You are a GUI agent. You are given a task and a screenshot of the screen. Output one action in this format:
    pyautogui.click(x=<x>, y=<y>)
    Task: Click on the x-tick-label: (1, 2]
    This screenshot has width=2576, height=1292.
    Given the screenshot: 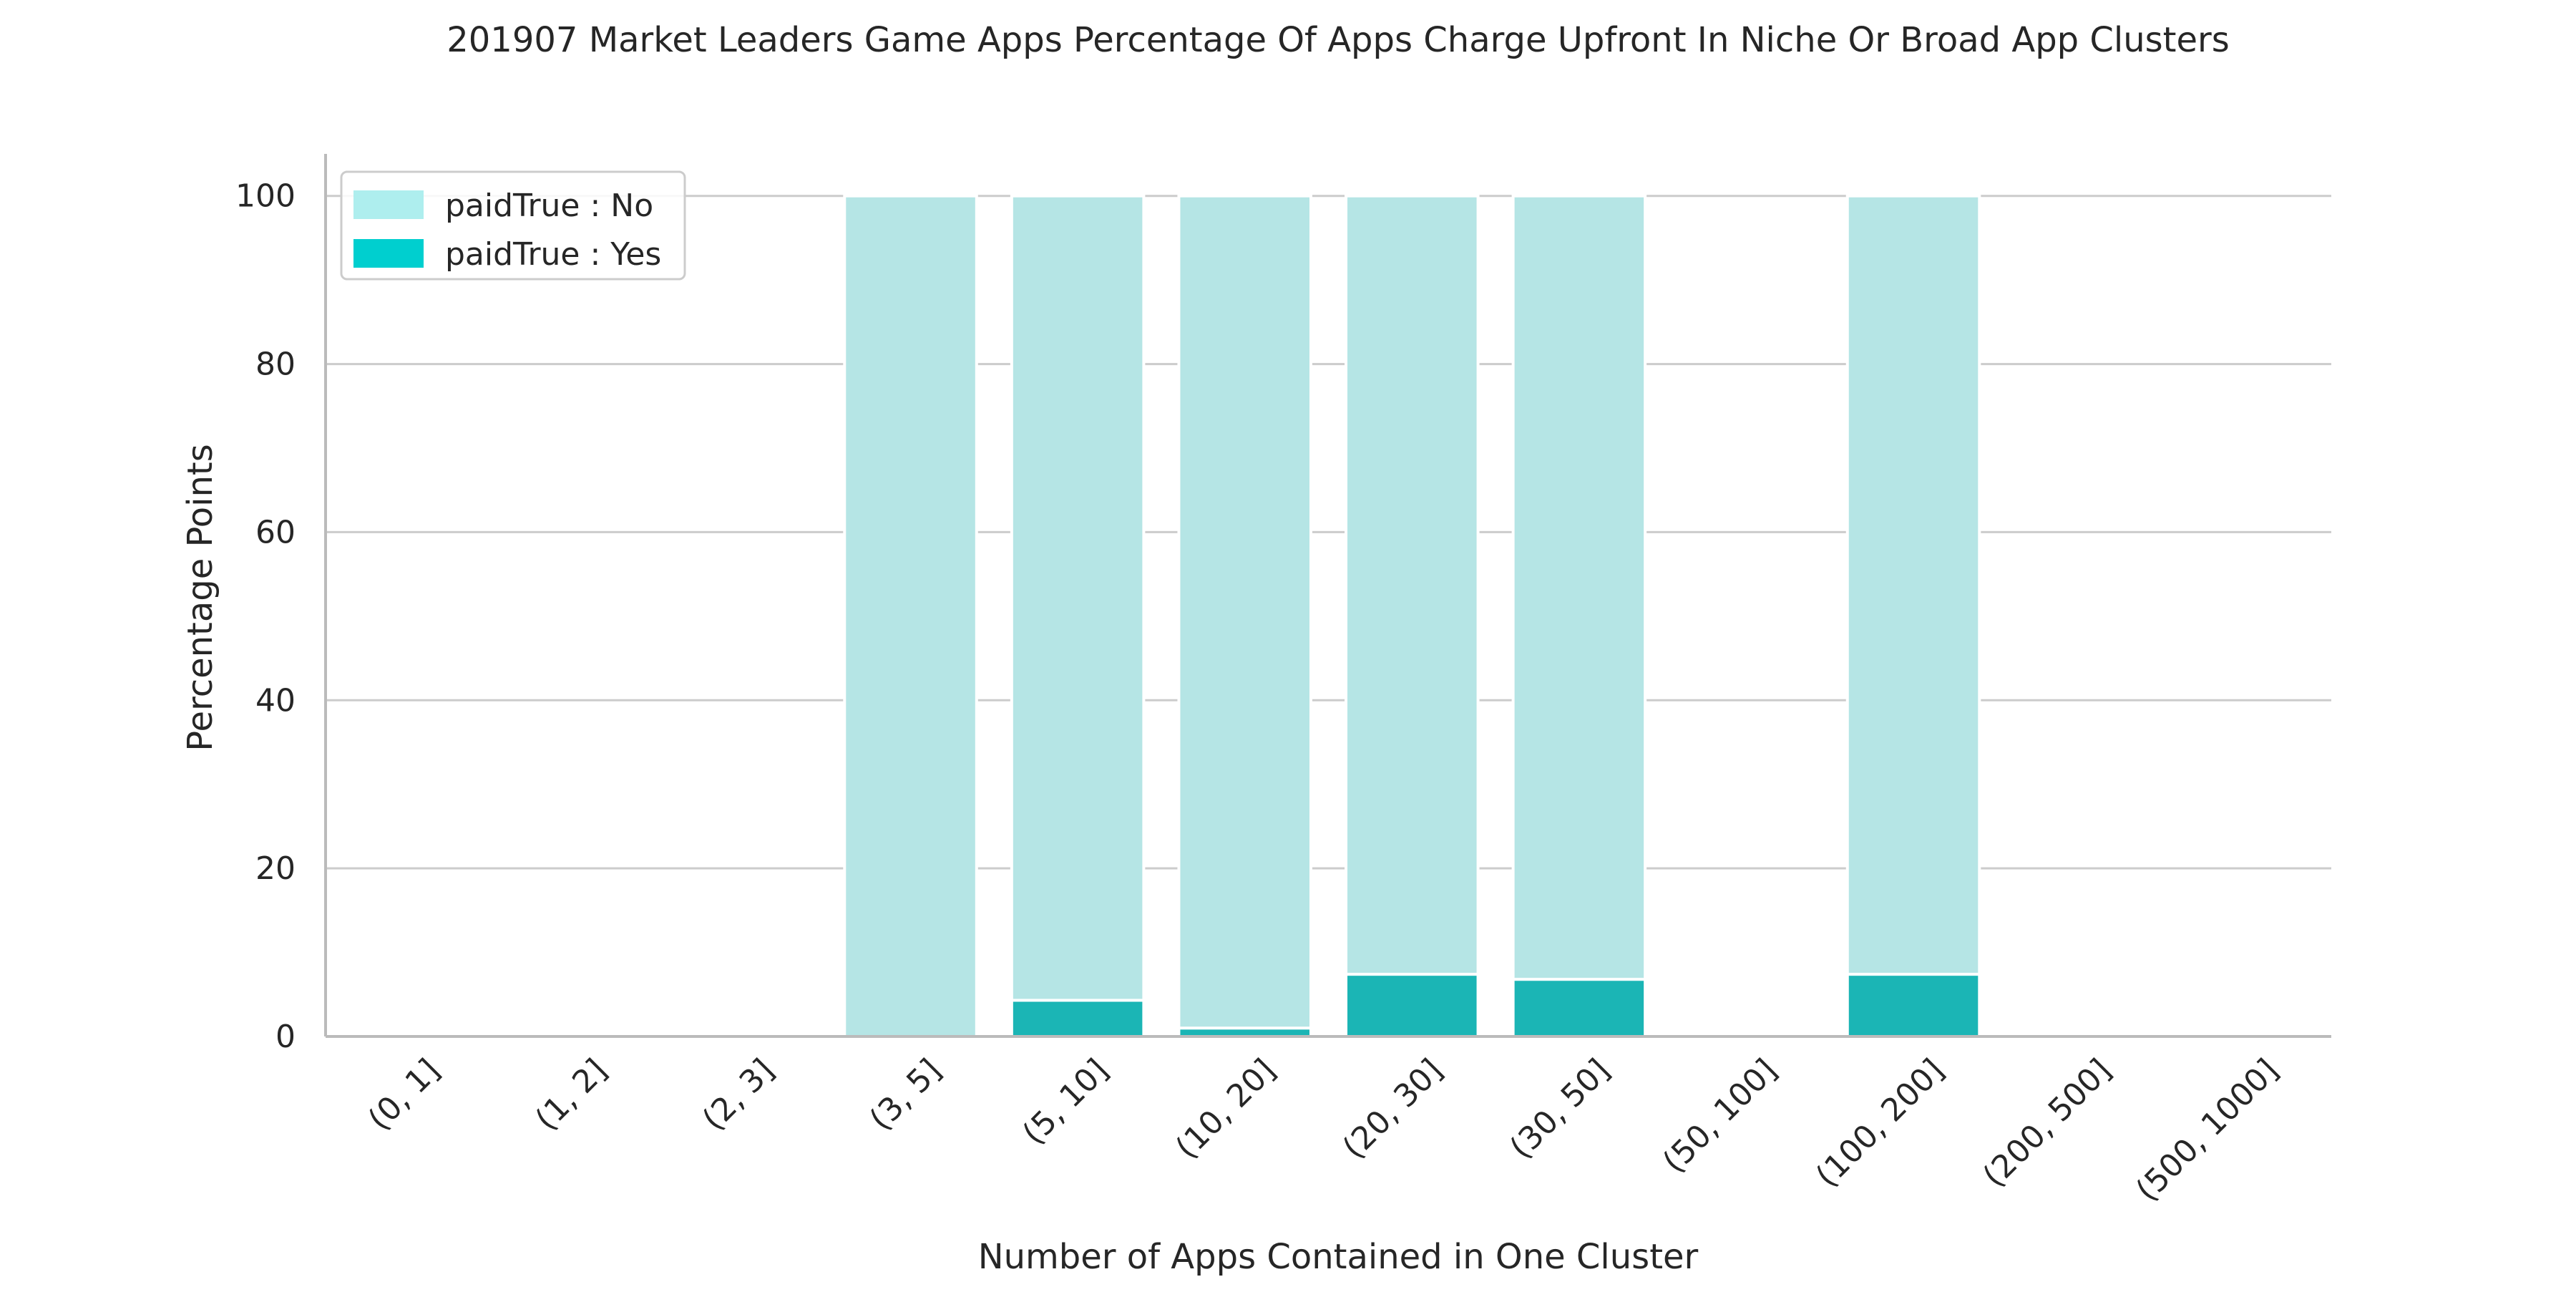 What is the action you would take?
    pyautogui.click(x=571, y=1095)
    